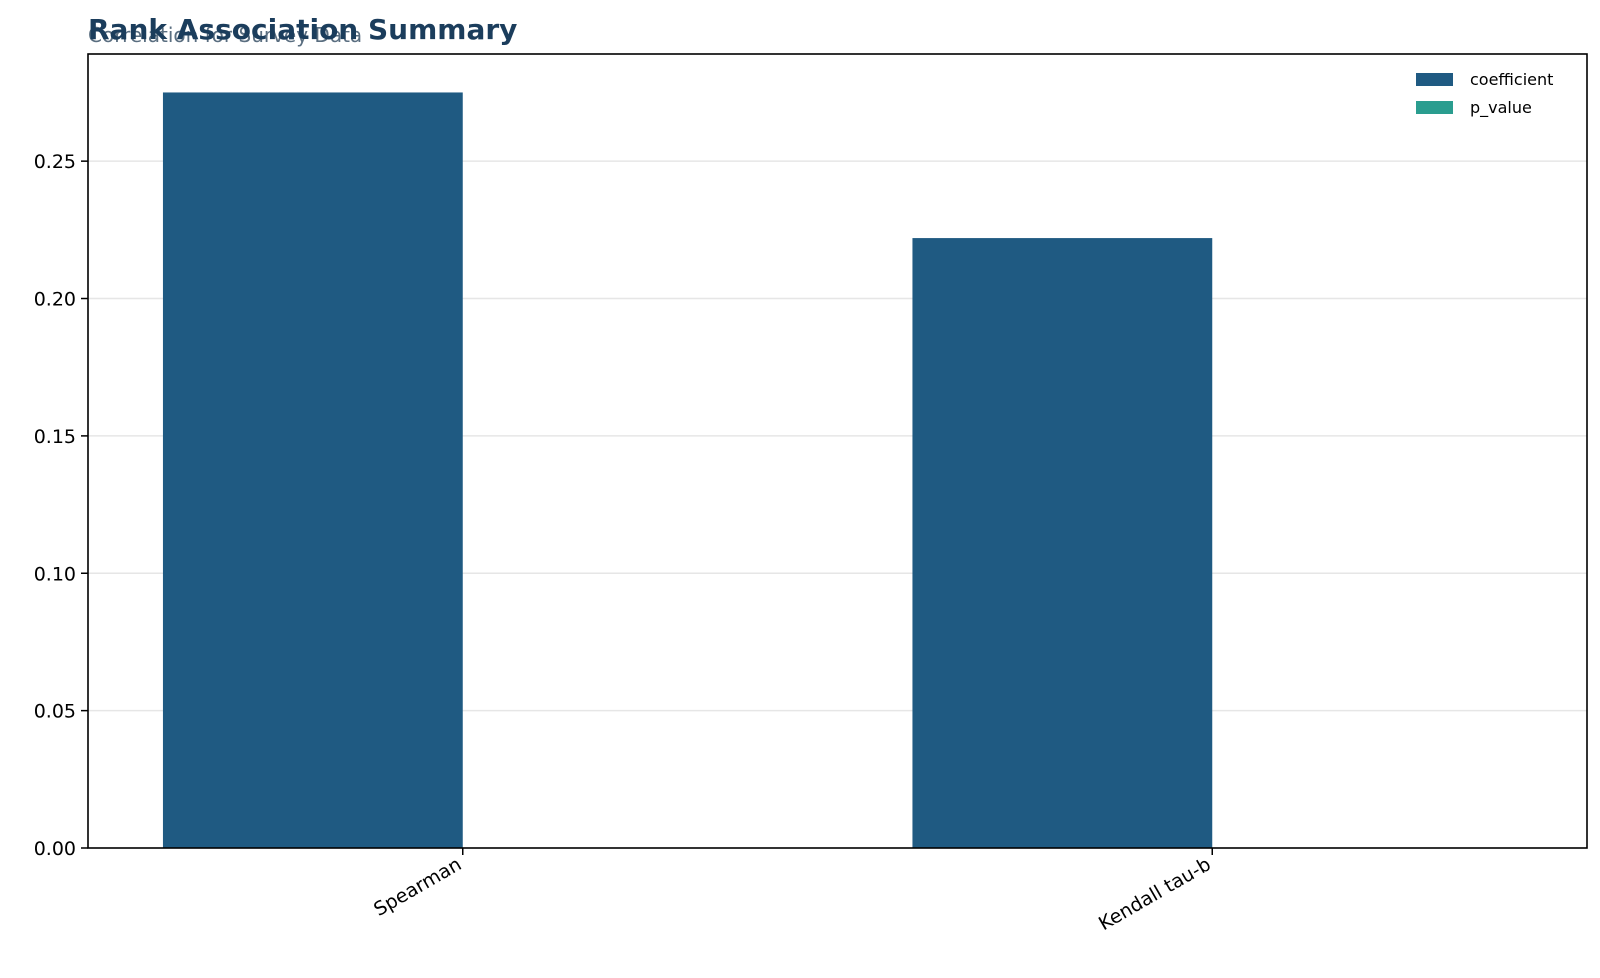 This screenshot has height=978, width=1600. What do you see at coordinates (1484, 94) in the screenshot?
I see `legend: coefficient p_value` at bounding box center [1484, 94].